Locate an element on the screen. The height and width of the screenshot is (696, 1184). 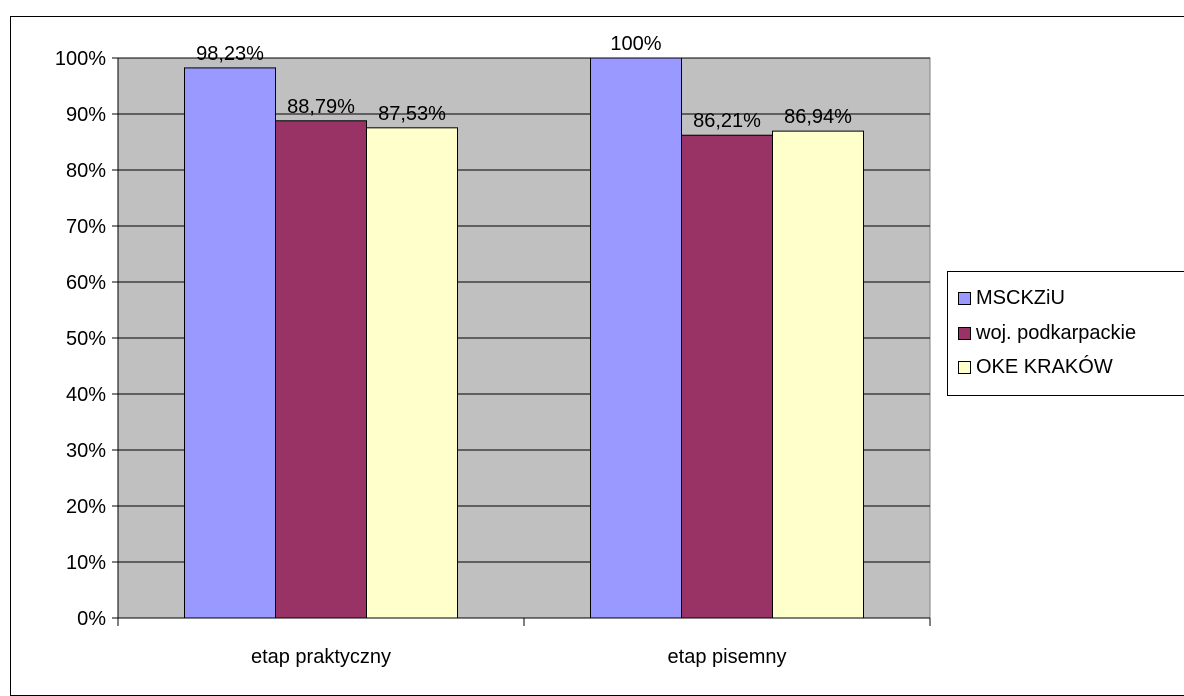
data-labels: 98,23% 88,79% 87,53% 100% 86,21% 86,94% is located at coordinates (524, 82).